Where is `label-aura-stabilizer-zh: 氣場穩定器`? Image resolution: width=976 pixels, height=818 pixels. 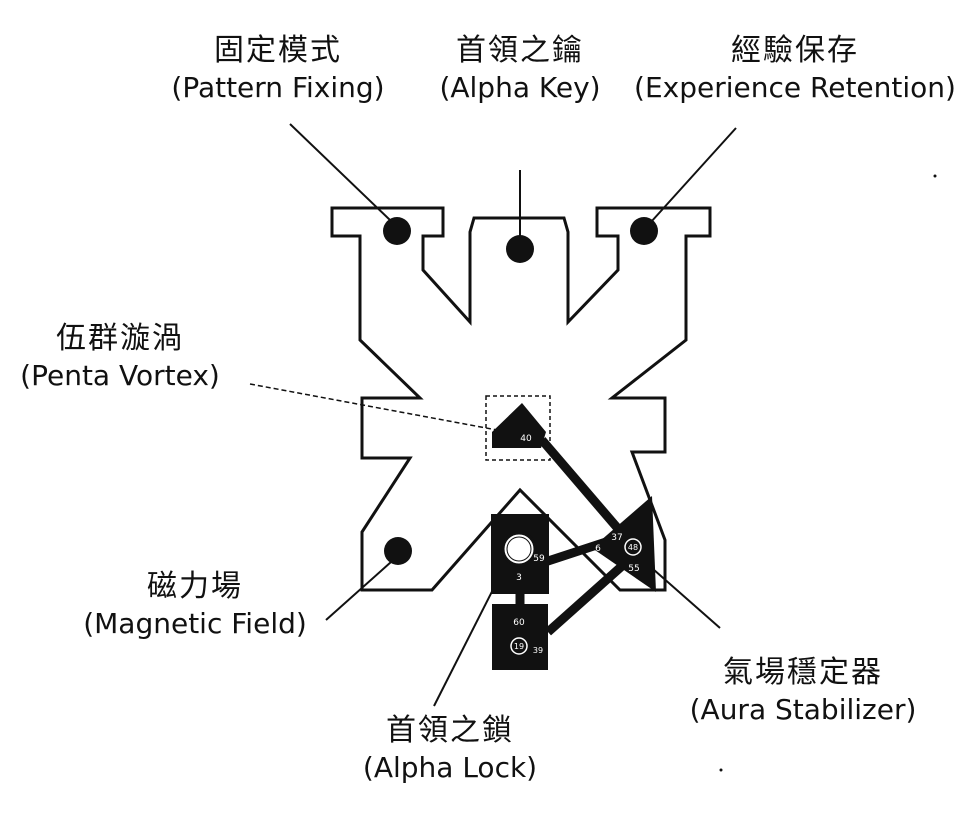
label-aura-stabilizer-zh: 氣場穩定器 is located at coordinates (803, 672).